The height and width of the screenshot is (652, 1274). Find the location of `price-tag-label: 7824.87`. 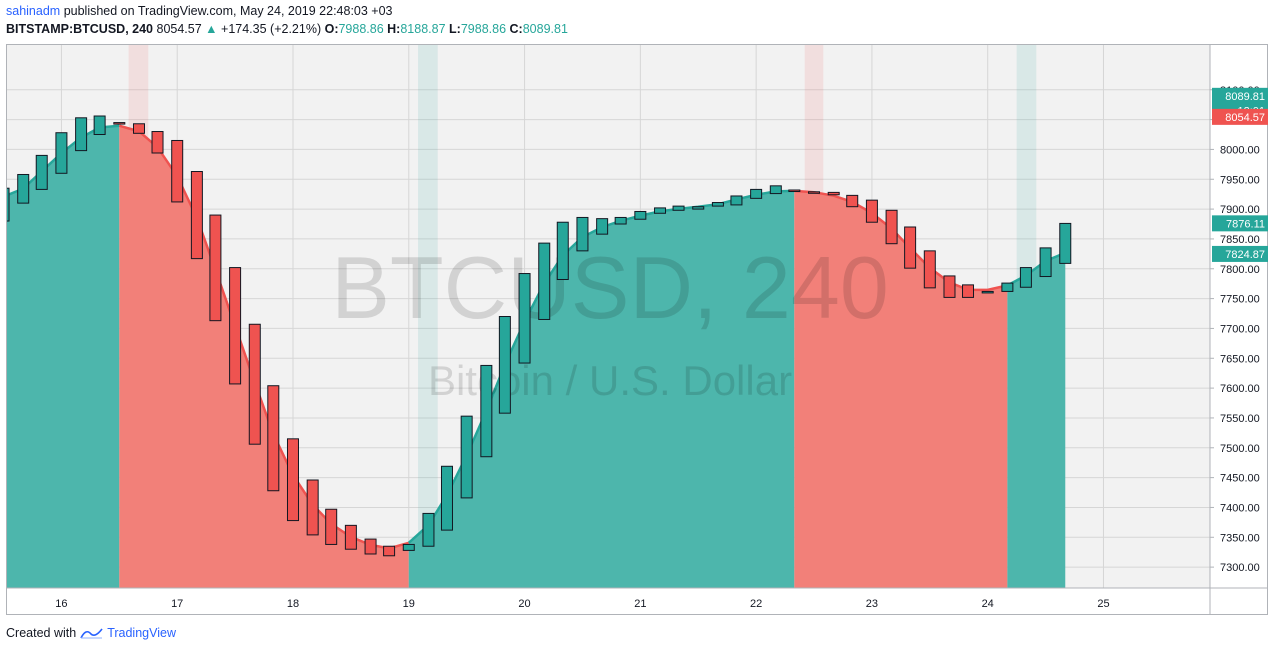

price-tag-label: 7824.87 is located at coordinates (1245, 255).